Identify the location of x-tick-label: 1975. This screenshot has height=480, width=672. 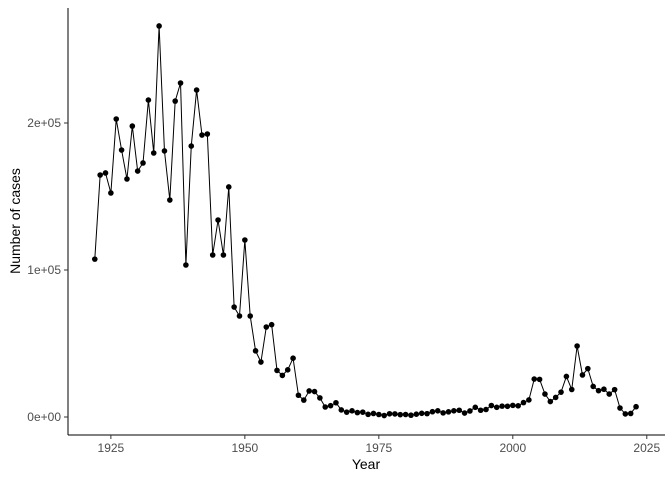
(378, 448).